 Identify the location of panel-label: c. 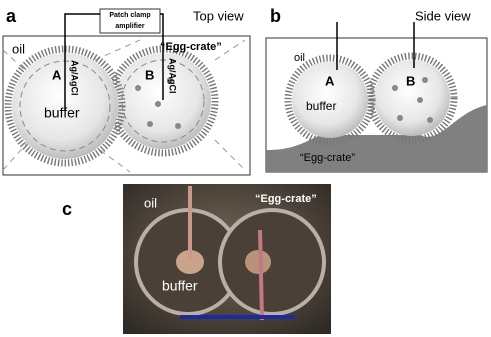
(67, 209).